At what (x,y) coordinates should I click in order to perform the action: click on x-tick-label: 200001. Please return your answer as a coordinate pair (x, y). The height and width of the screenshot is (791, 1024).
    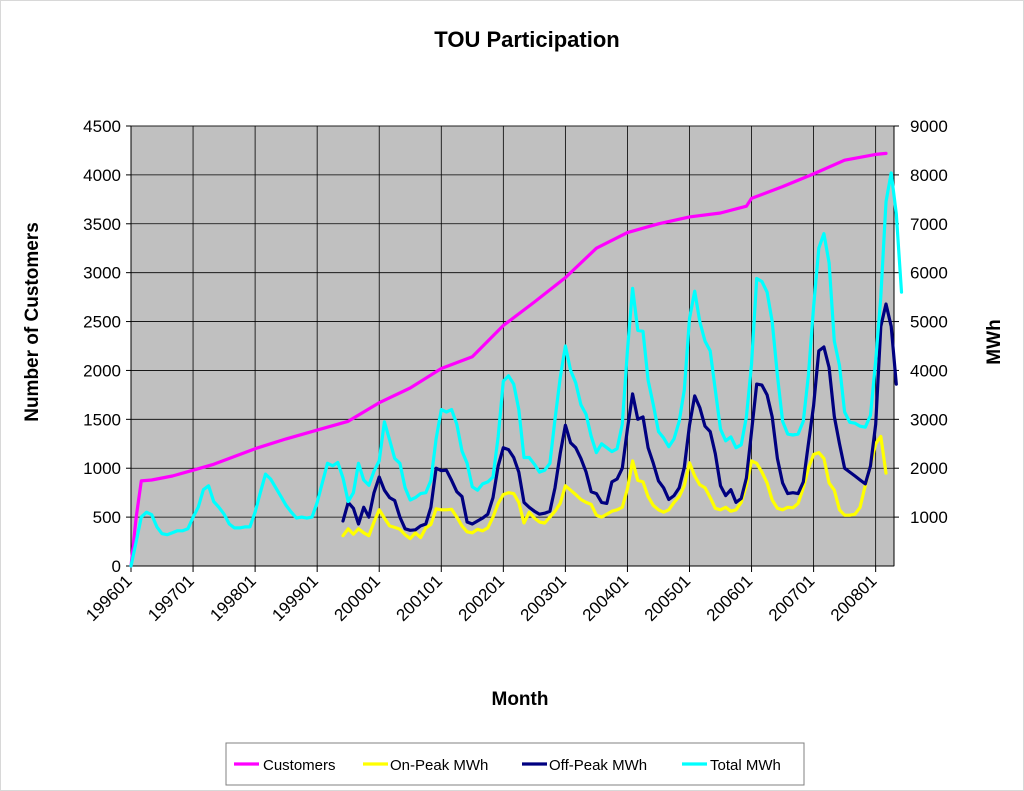
    Looking at the image, I should click on (357, 598).